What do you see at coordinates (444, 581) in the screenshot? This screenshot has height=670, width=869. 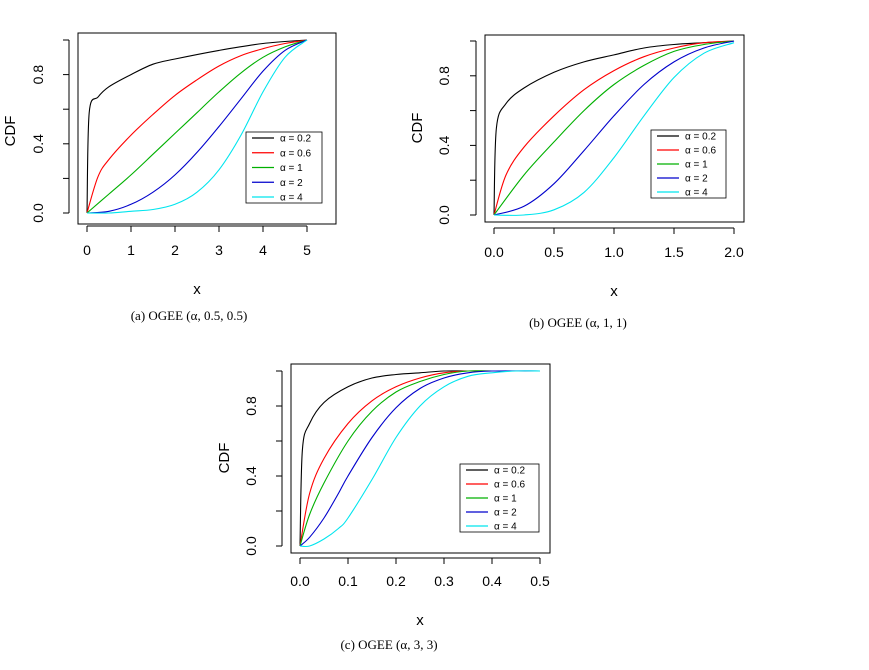 I see `x-tick-label: 0.3` at bounding box center [444, 581].